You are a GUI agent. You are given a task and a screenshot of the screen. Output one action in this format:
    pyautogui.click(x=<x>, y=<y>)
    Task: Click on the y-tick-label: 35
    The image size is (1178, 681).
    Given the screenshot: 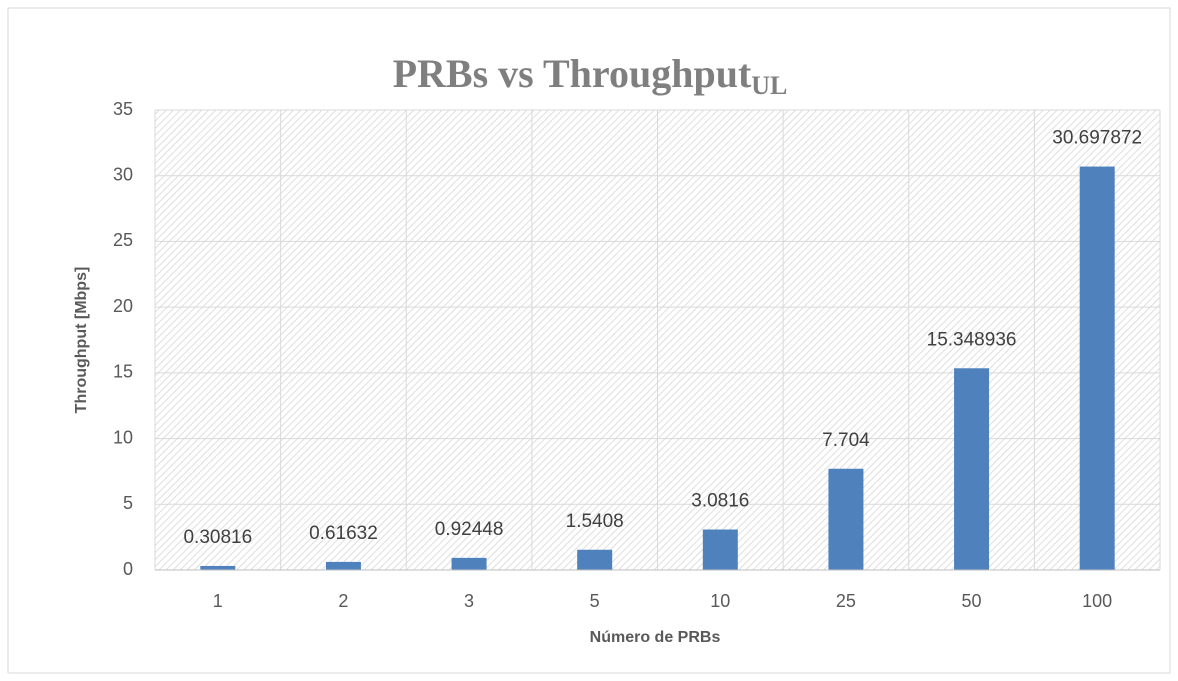 What is the action you would take?
    pyautogui.click(x=123, y=109)
    